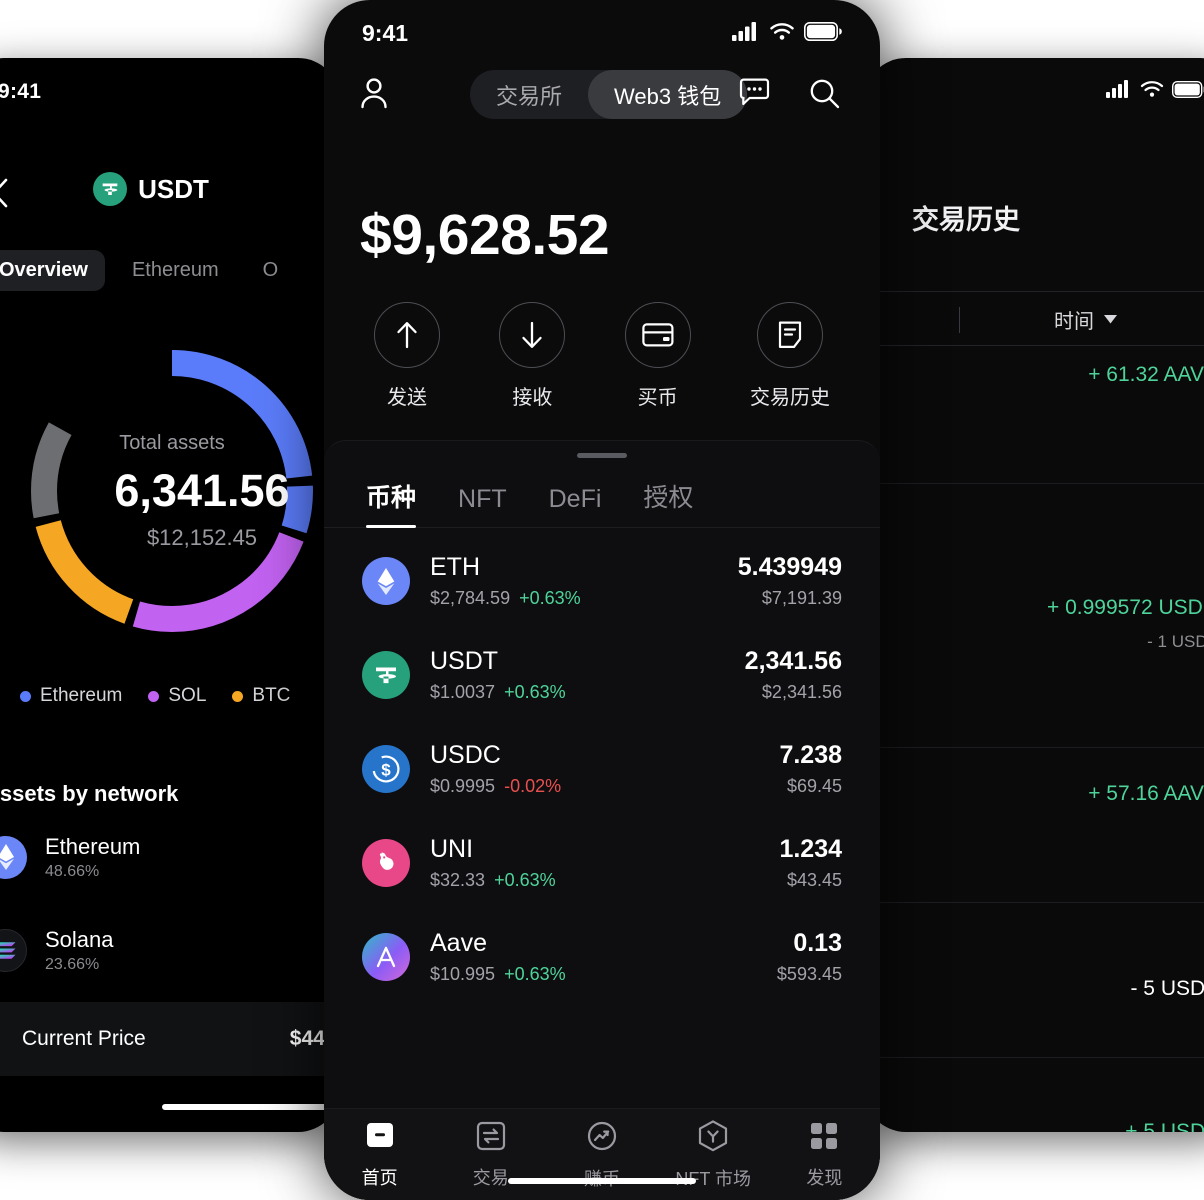 This screenshot has width=1204, height=1200. Describe the element at coordinates (465, 755) in the screenshot. I see `token-symbol: USDC` at that location.